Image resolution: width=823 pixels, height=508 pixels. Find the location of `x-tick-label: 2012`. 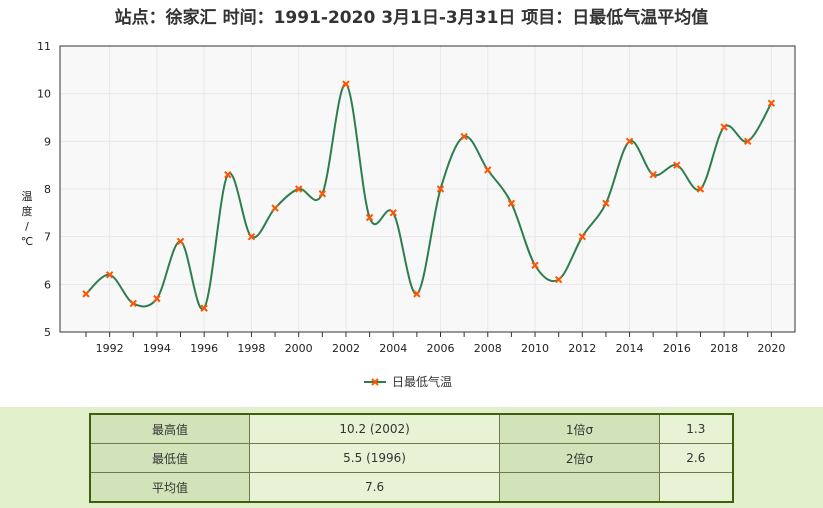

x-tick-label: 2012 is located at coordinates (582, 348).